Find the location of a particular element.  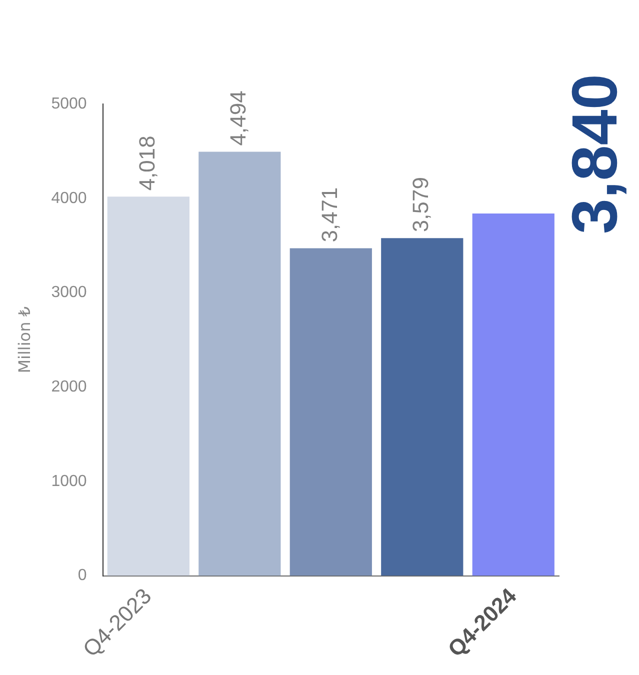

y-tick-label: 2000 is located at coordinates (69, 387).